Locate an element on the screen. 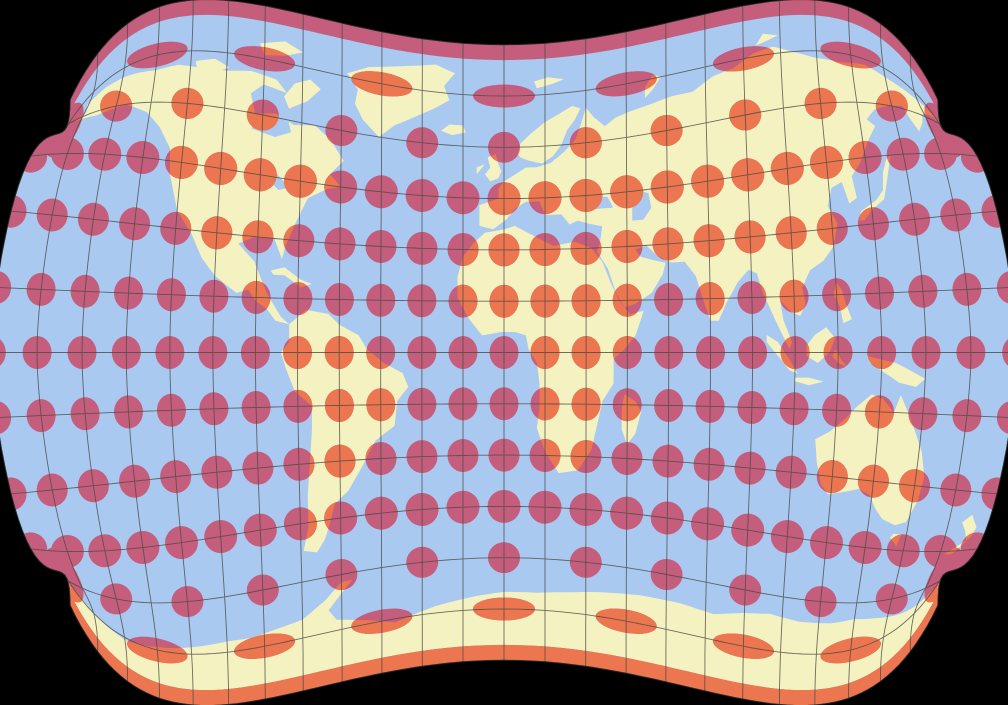 This screenshot has width=1008, height=705. landmass-iceland is located at coordinates (453, 130).